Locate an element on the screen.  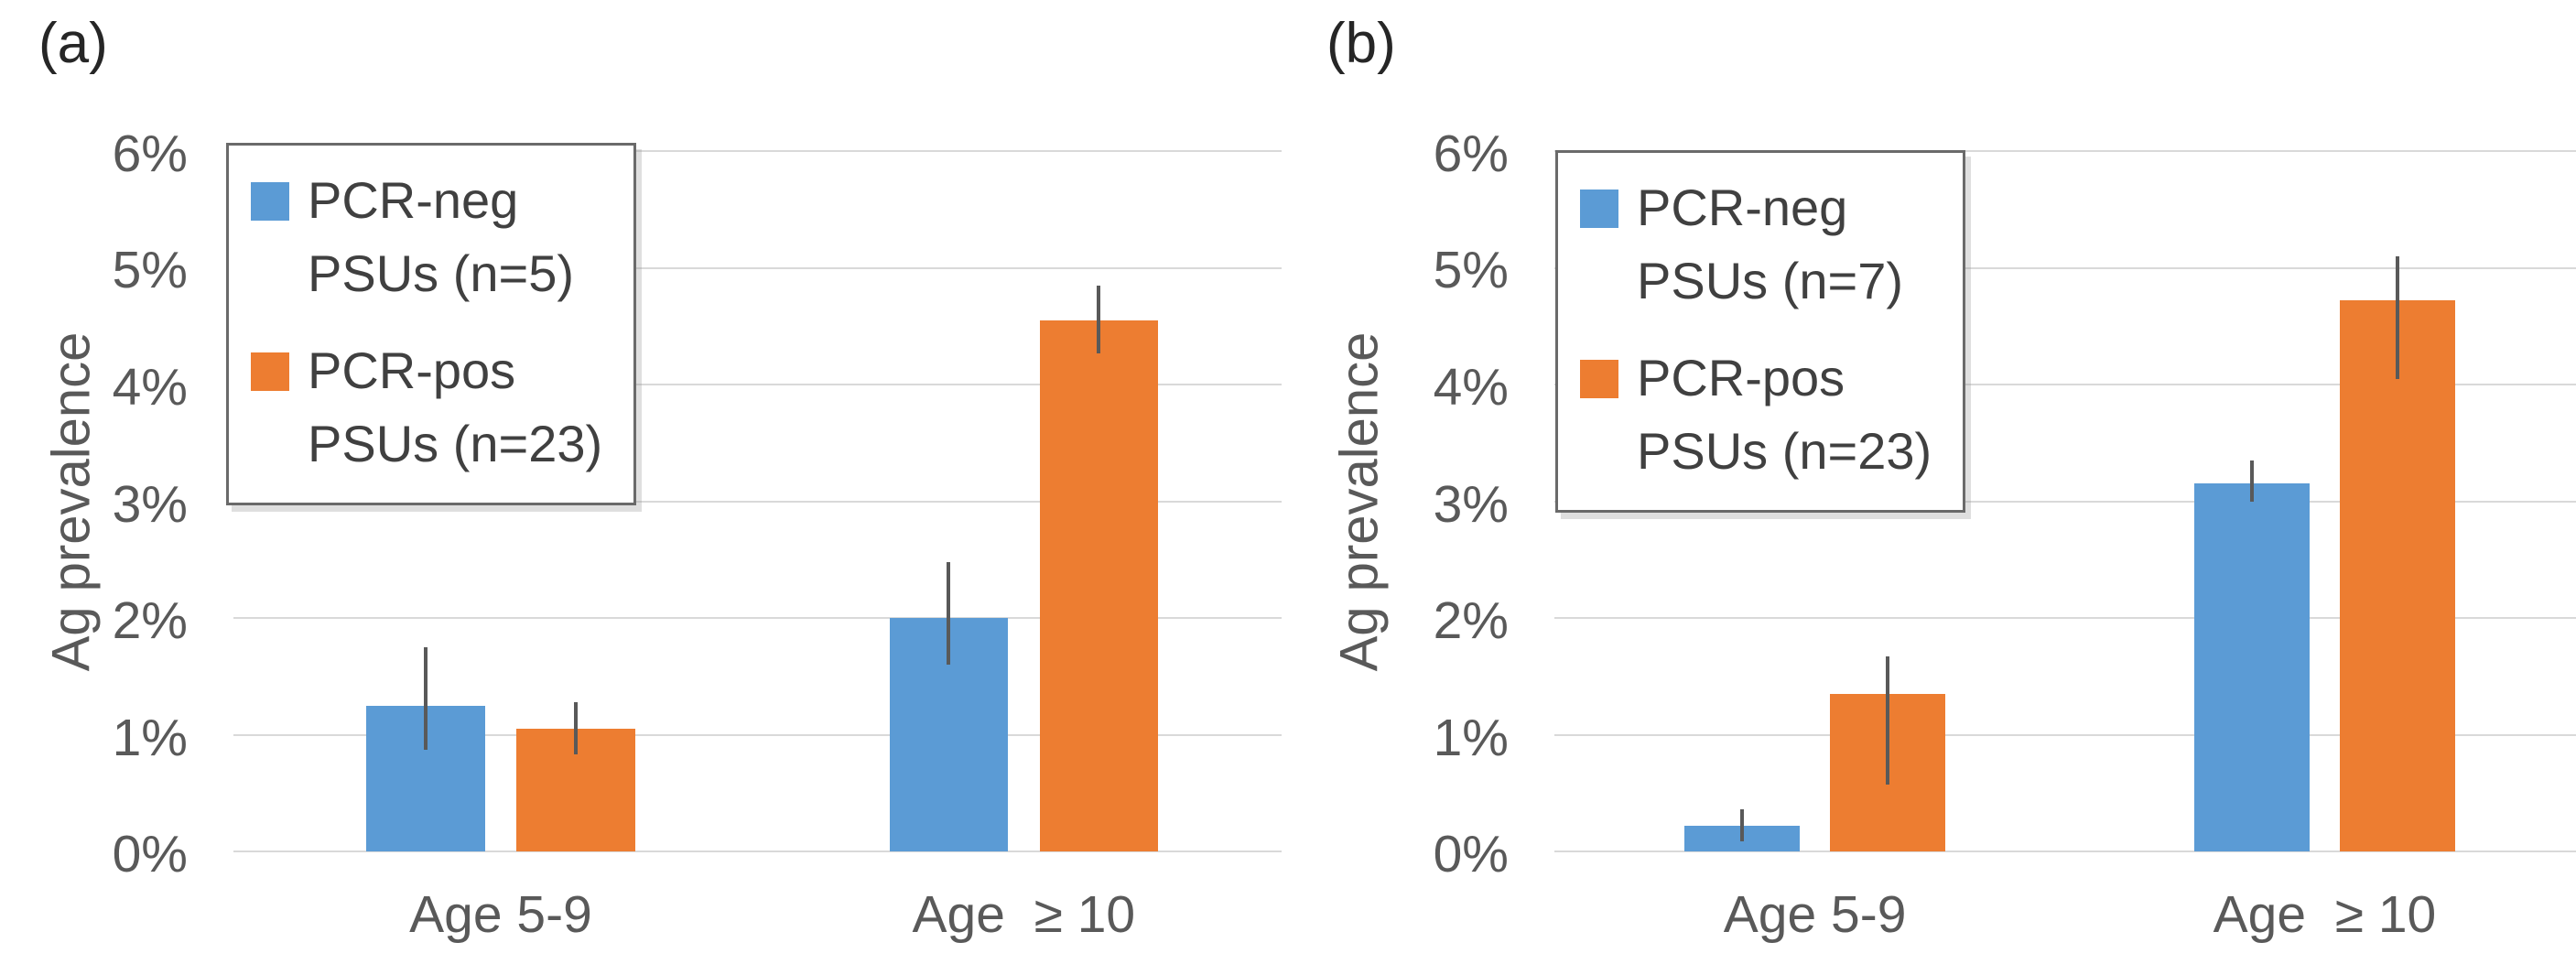
panel-a-y-axis-label: Ag prevalence is located at coordinates (72, 501).